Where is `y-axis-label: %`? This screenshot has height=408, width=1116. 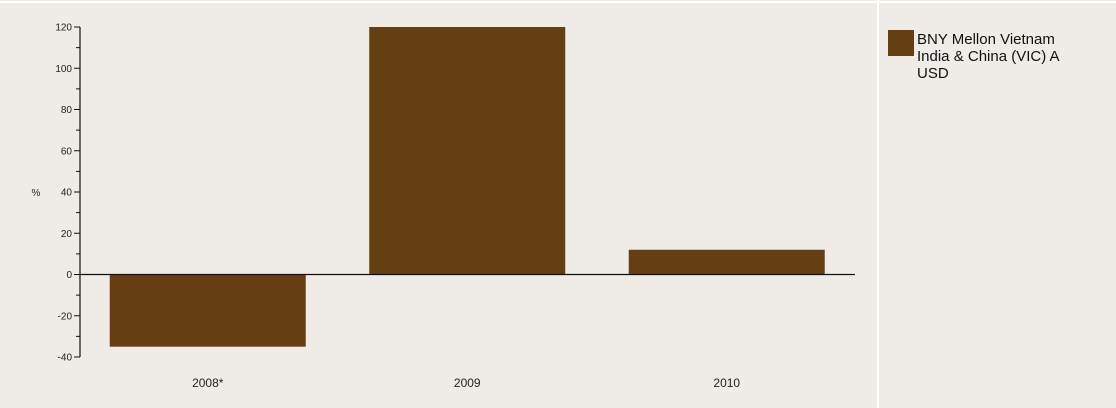 y-axis-label: % is located at coordinates (36, 193).